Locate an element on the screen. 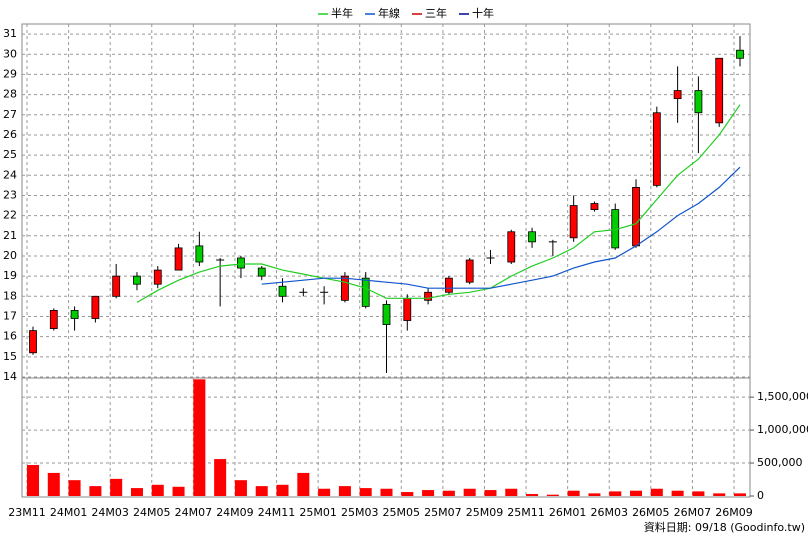  y-tick-label: 16 is located at coordinates (10, 336).